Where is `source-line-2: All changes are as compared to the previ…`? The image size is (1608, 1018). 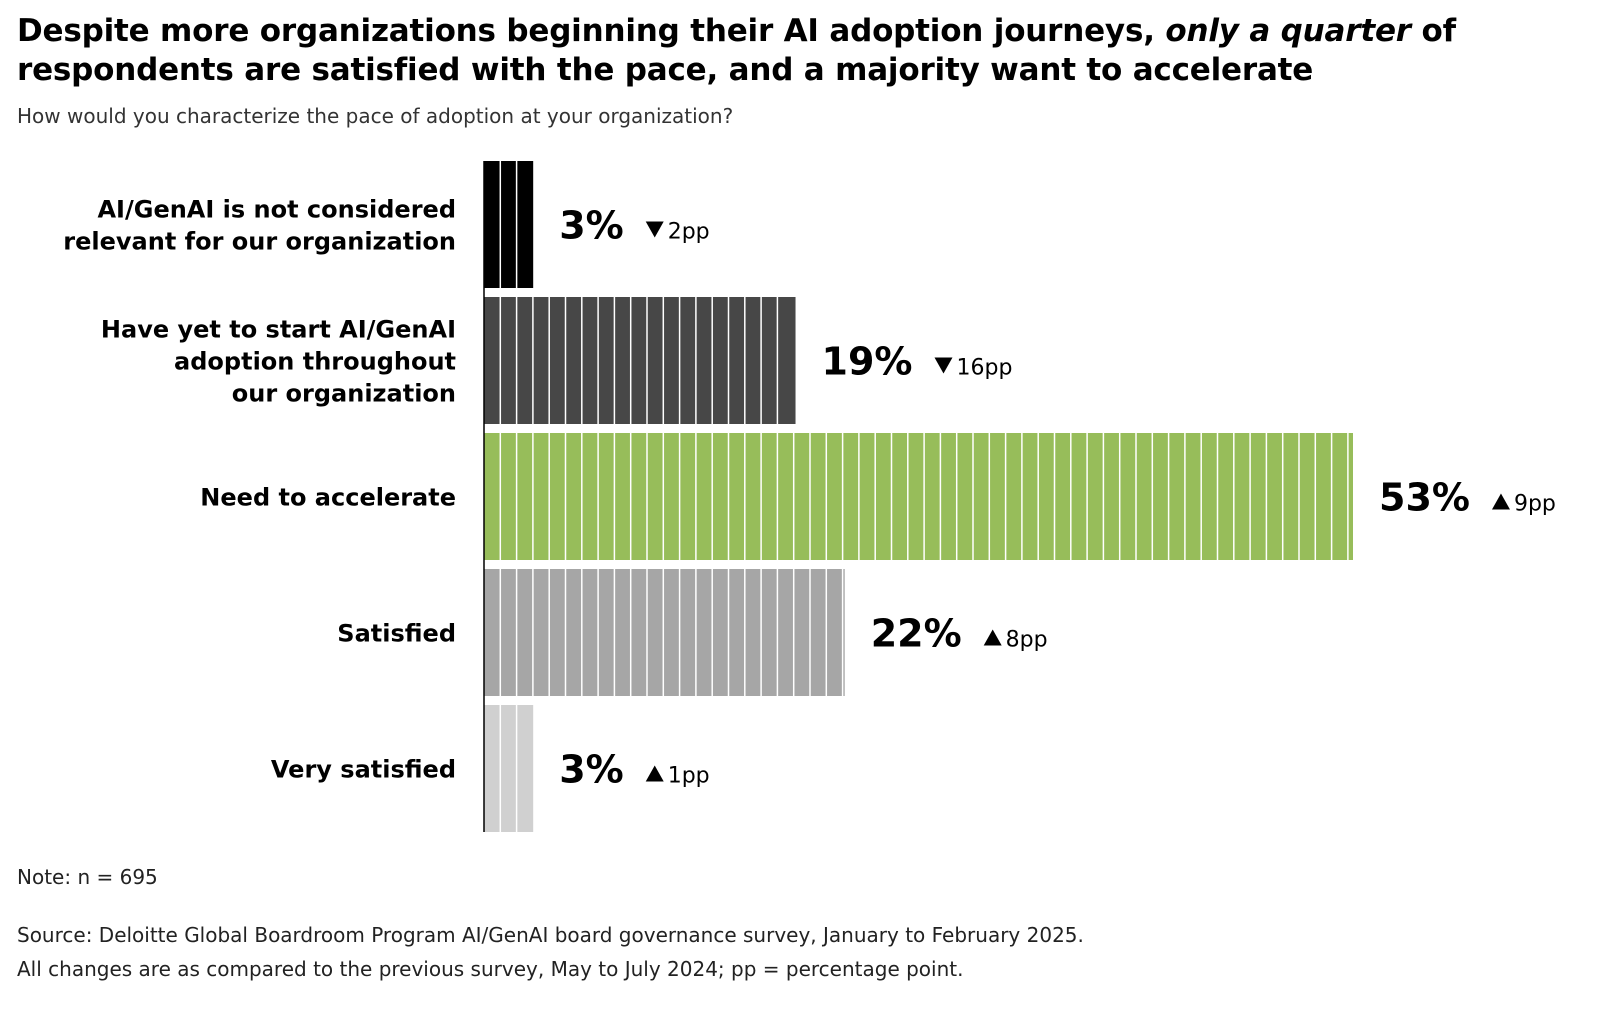
source-line-2: All changes are as compared to the previ… is located at coordinates (490, 969).